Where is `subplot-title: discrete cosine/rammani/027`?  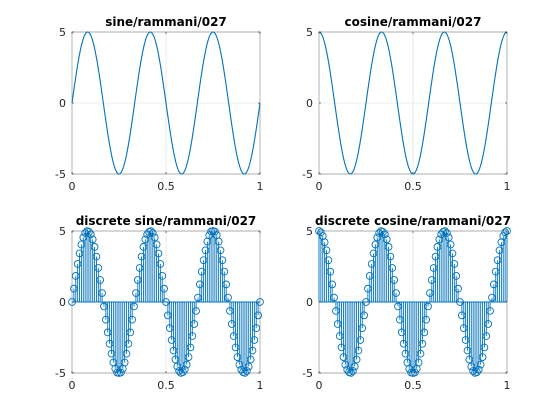
subplot-title: discrete cosine/rammani/027 is located at coordinates (413, 221).